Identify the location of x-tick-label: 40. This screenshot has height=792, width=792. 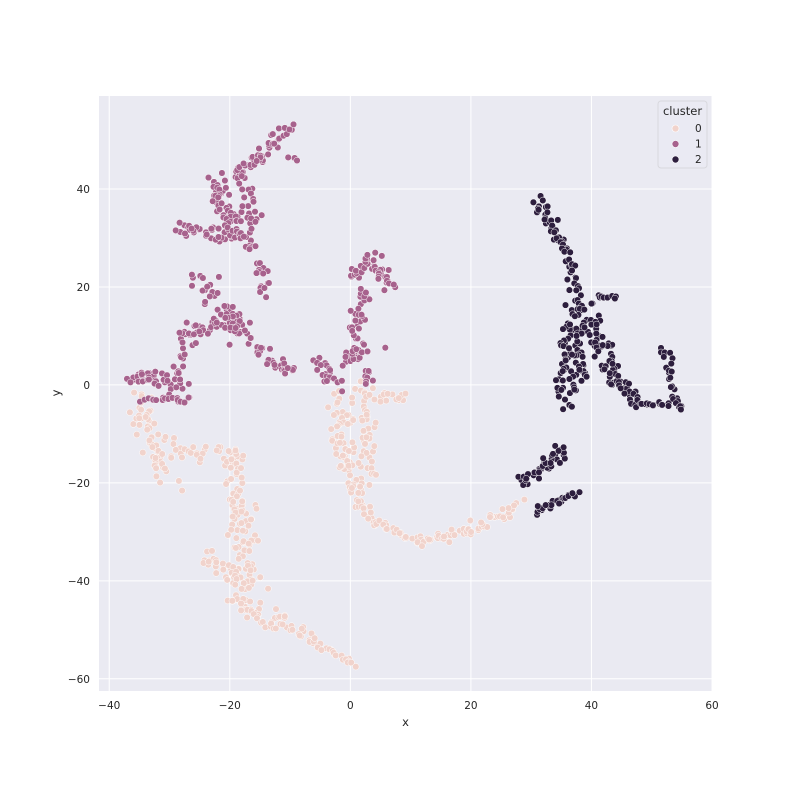
(591, 706).